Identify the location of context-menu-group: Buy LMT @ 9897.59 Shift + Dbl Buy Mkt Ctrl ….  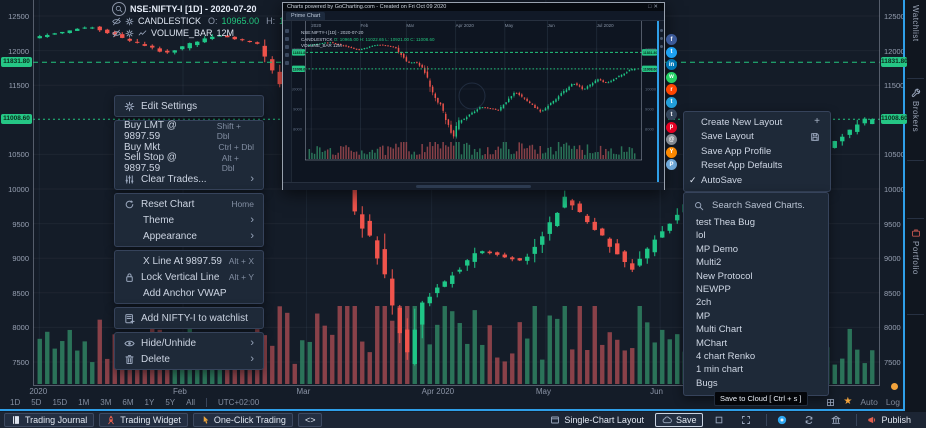
(189, 155).